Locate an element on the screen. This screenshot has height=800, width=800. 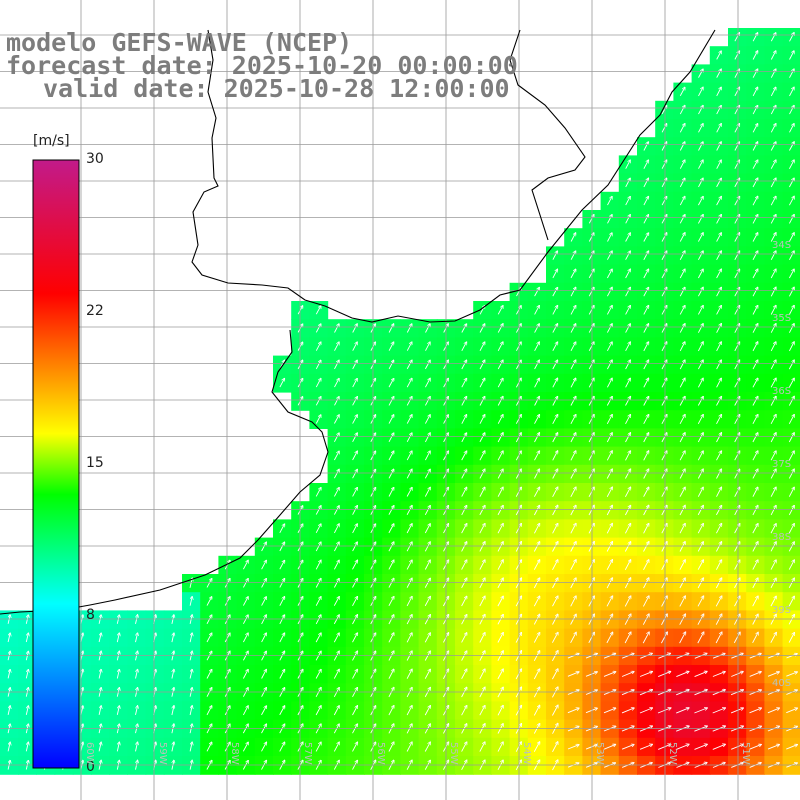
colorbar-tick-label: 22 is located at coordinates (95, 311).